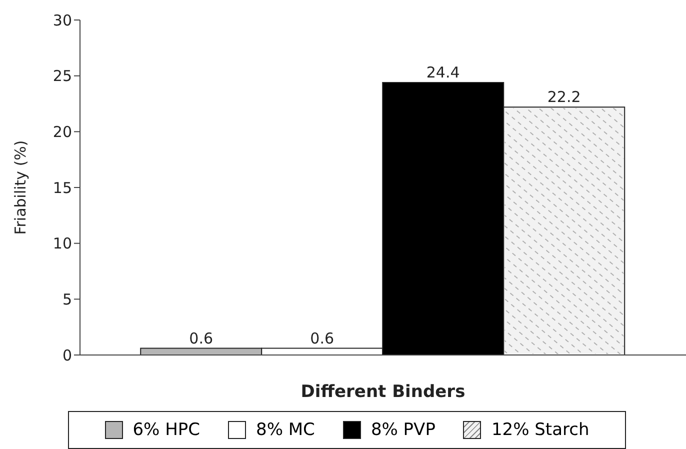  Describe the element at coordinates (403, 430) in the screenshot. I see `legend-label: 8% PVP` at that location.